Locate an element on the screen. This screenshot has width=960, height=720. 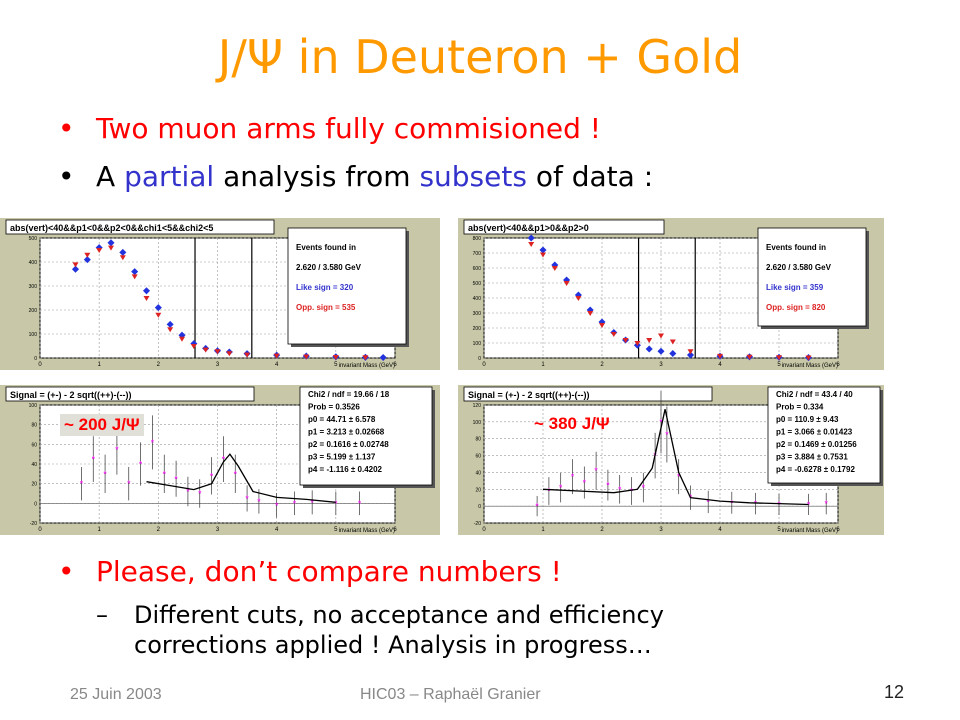
plot-title: abs(vert)<40&&p1<0&&p2<0&&chi1<5&&chi2<5 is located at coordinates (111, 228).